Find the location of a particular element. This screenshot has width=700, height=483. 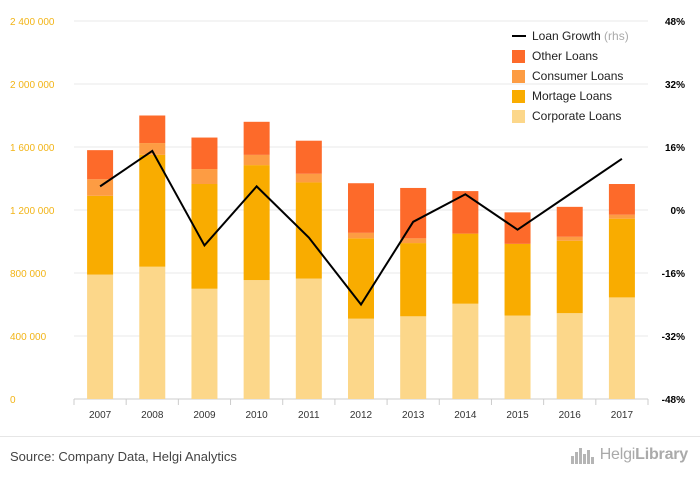

source-note: Source: Company Data, Helgi Analytics is located at coordinates (123, 456).